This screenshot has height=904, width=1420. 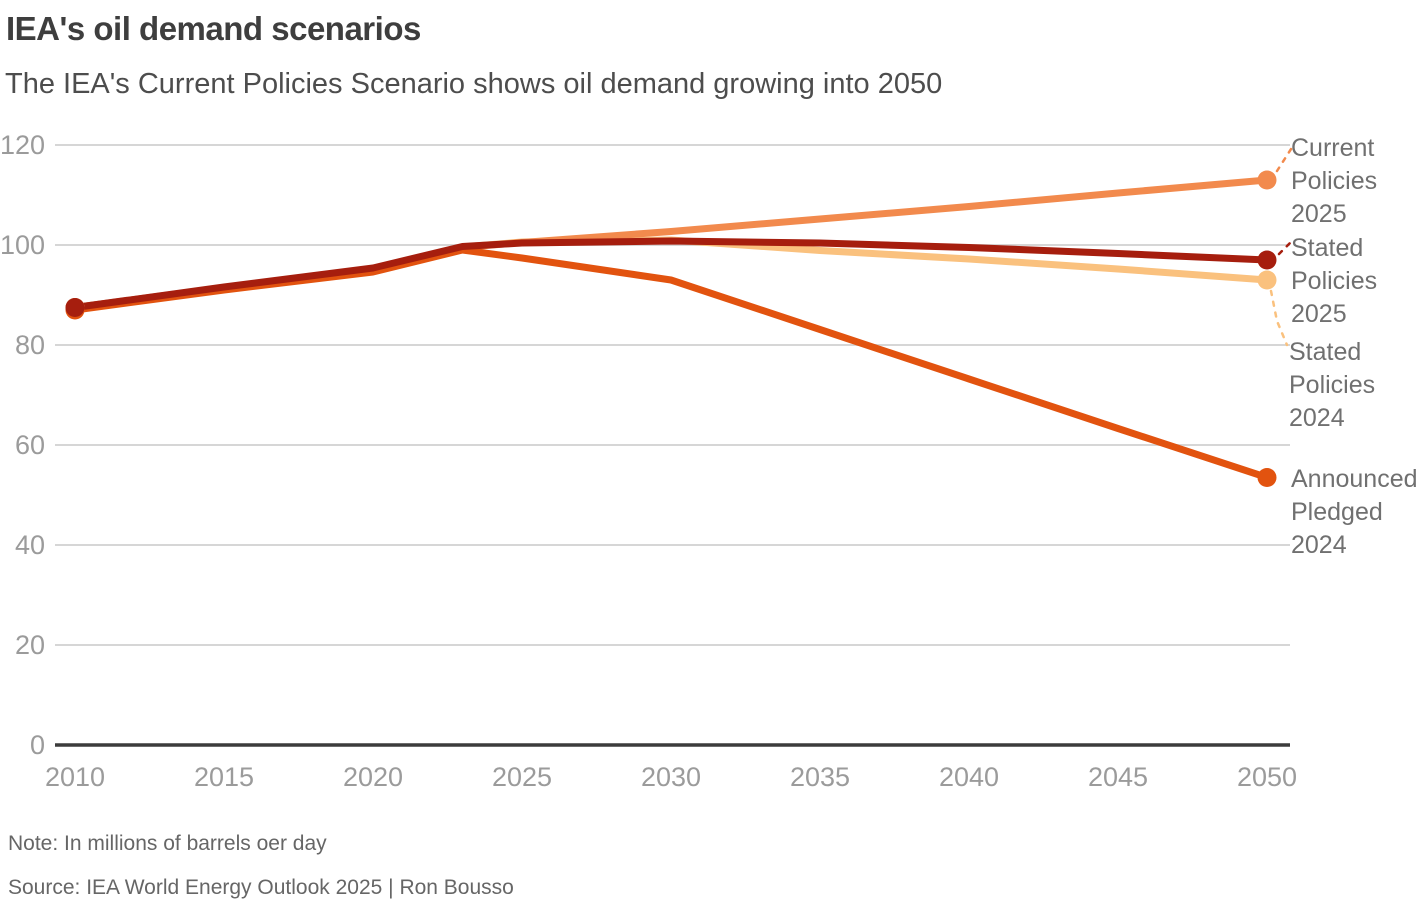 I want to click on x-tick-label-2030: 2030, so click(x=671, y=777).